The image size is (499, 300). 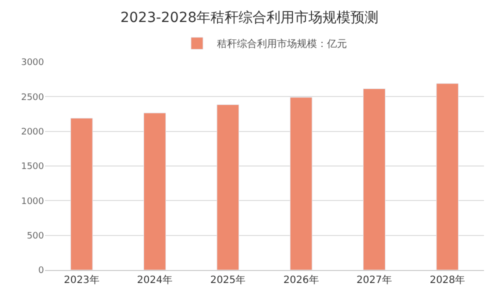 What do you see at coordinates (32, 201) in the screenshot?
I see `y-tick-label: 1000` at bounding box center [32, 201].